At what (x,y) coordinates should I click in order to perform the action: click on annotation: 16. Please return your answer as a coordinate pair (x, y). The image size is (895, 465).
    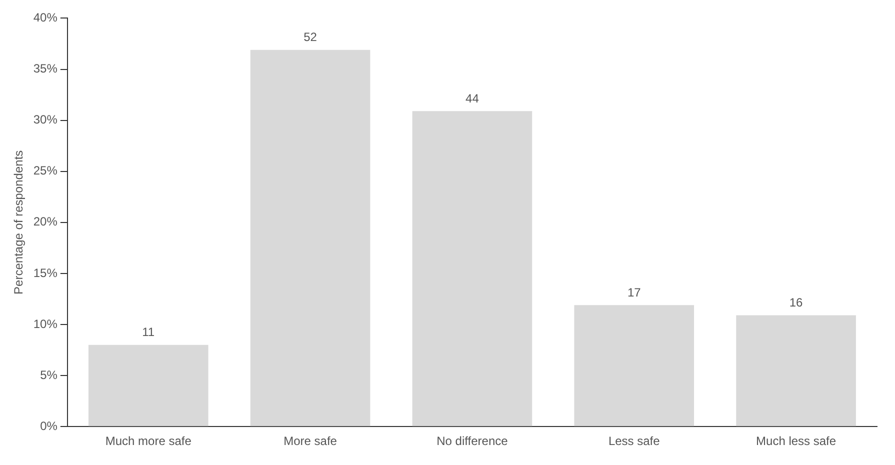
    Looking at the image, I should click on (796, 303).